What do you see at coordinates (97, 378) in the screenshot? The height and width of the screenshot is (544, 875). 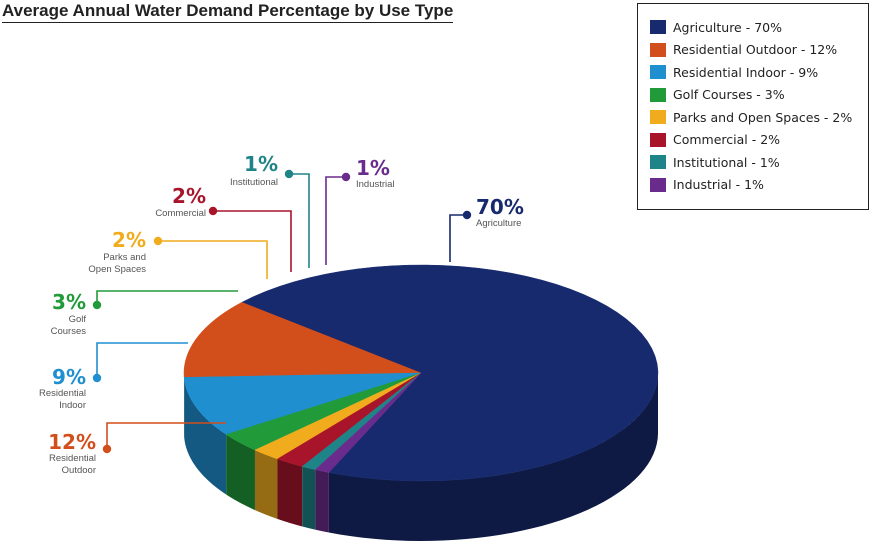 I see `callout-dot-residential-indoor` at bounding box center [97, 378].